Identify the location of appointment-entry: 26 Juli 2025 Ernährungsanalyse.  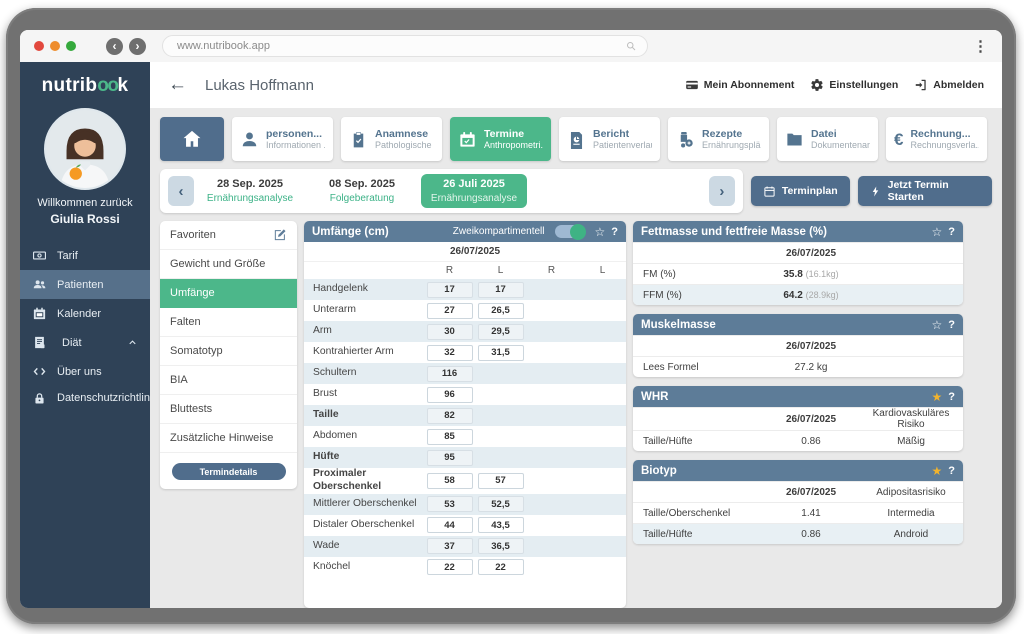
(474, 191).